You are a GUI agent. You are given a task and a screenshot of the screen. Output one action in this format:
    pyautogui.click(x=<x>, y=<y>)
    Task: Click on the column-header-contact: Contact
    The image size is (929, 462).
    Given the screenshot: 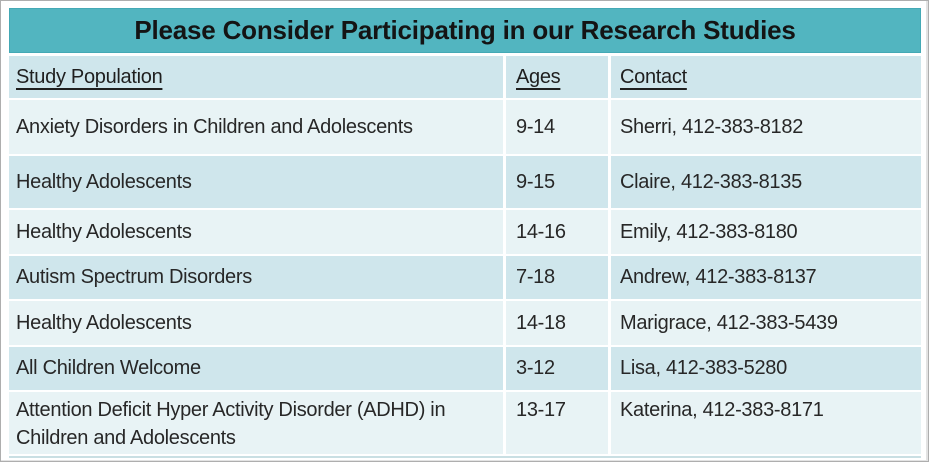 What is the action you would take?
    pyautogui.click(x=764, y=77)
    